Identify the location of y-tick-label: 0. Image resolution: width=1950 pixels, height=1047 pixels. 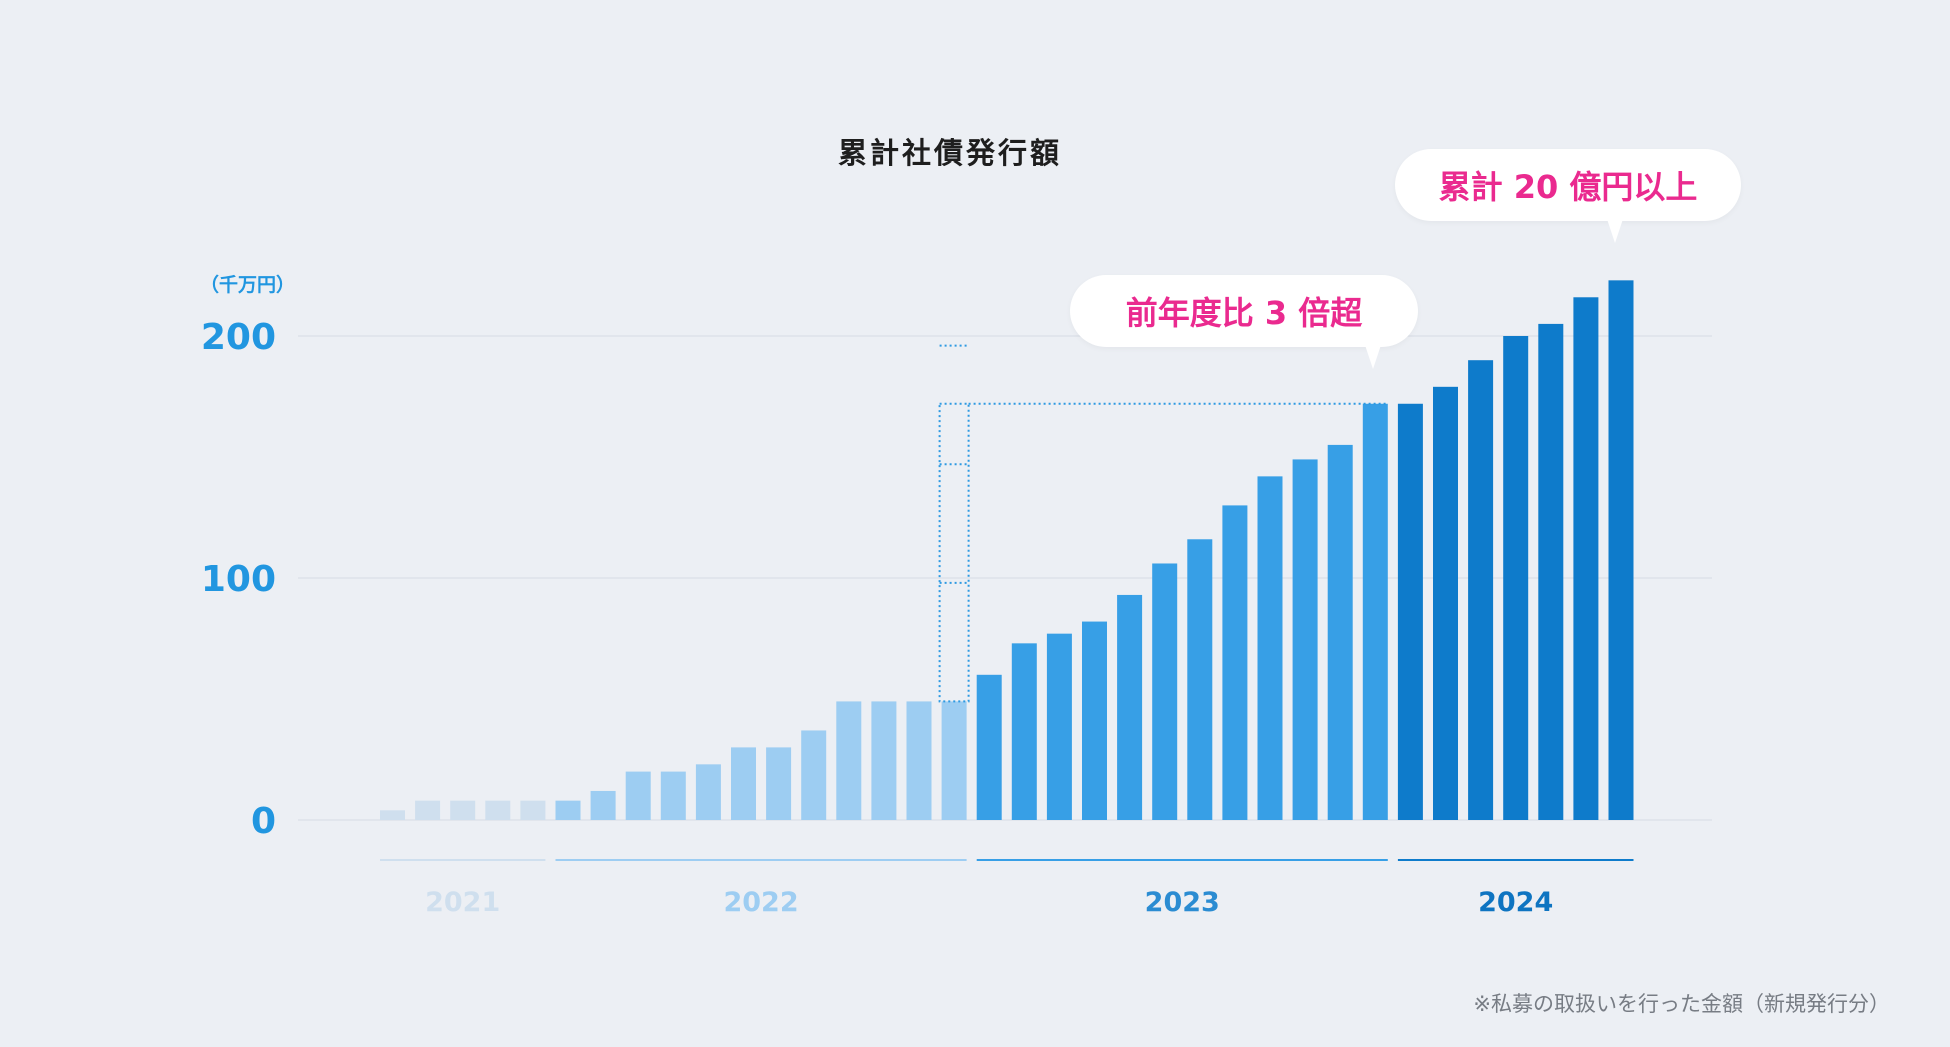
(263, 821).